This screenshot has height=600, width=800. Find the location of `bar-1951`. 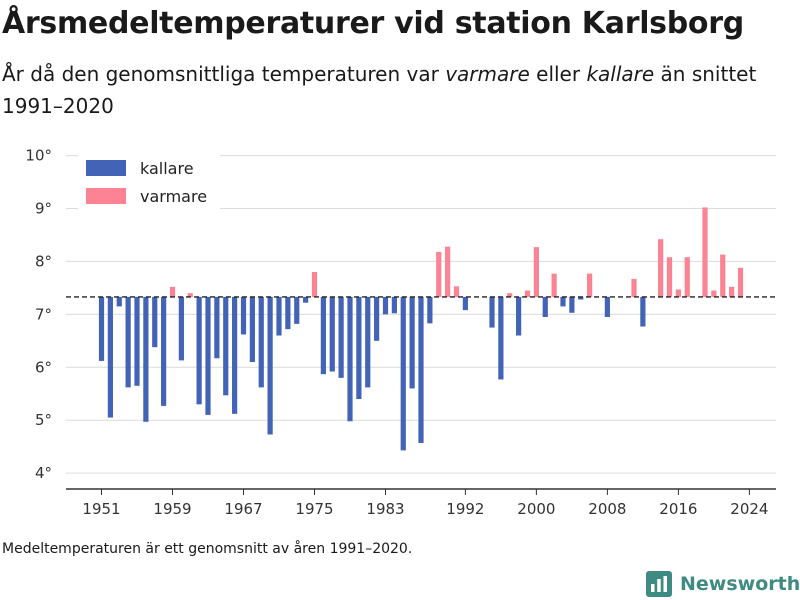

bar-1951 is located at coordinates (101, 328).